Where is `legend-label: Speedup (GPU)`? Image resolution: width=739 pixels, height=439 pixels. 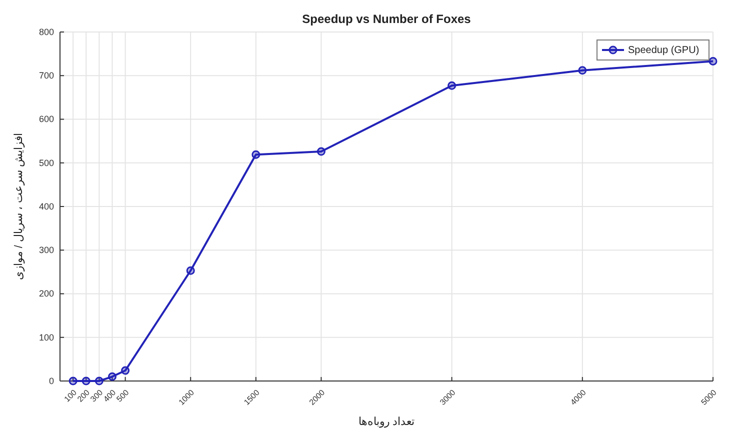 legend-label: Speedup (GPU) is located at coordinates (664, 50).